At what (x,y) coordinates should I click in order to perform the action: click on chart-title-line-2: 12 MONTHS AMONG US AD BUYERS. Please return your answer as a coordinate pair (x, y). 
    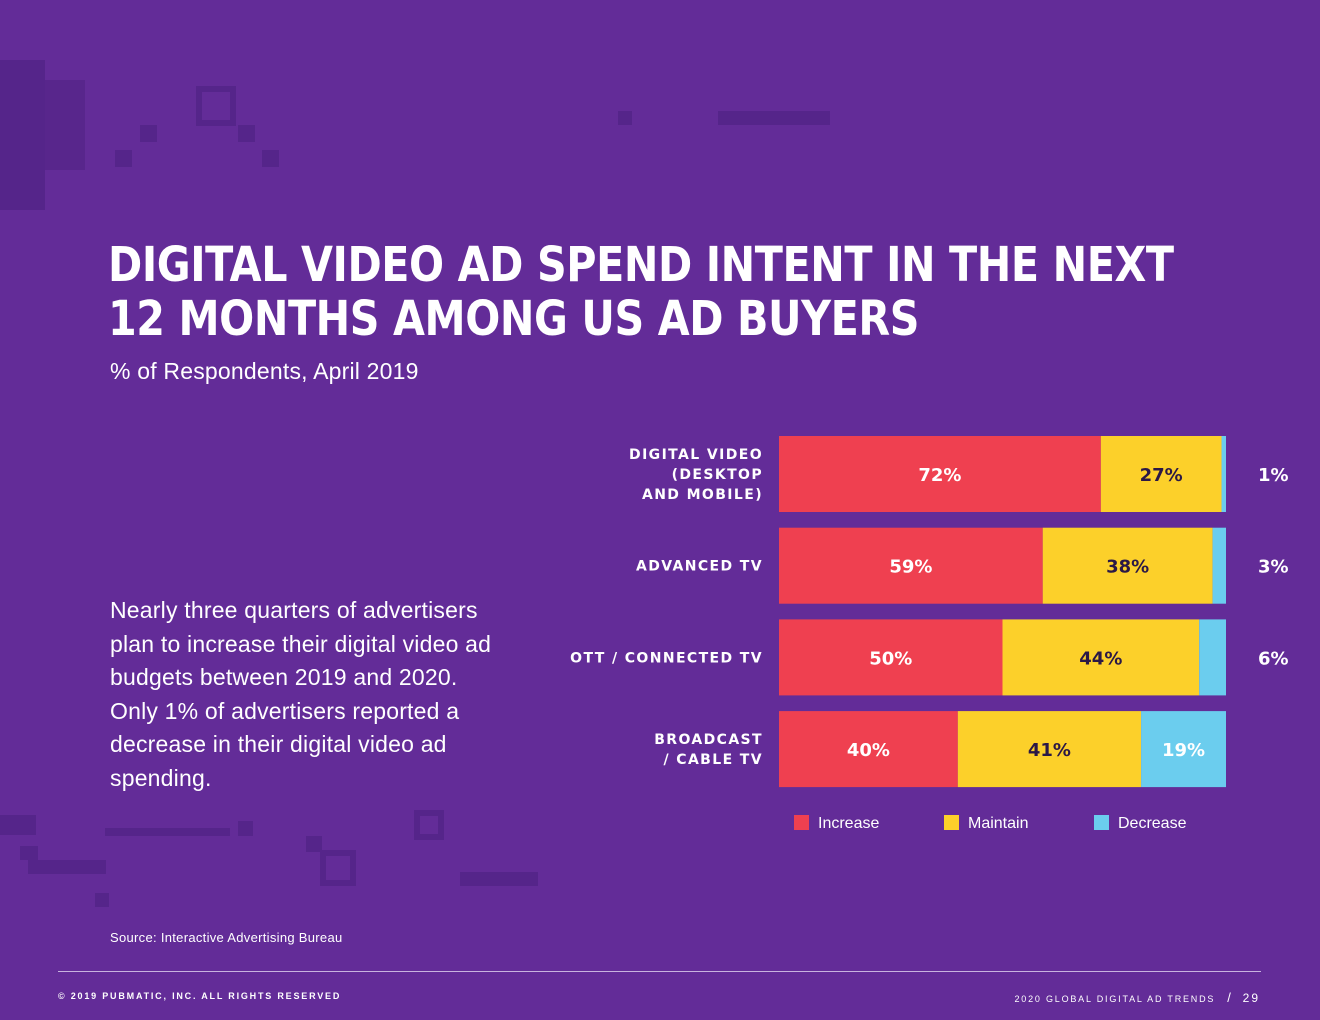
    Looking at the image, I should click on (514, 319).